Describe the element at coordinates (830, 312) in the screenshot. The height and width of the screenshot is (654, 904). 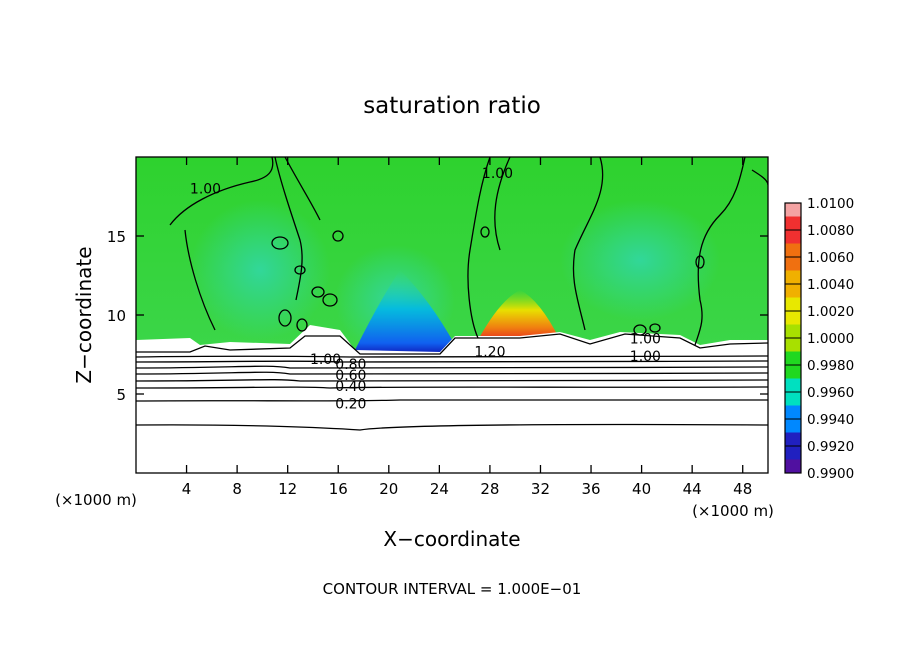
I see `colorbar-label: 1.0020` at that location.